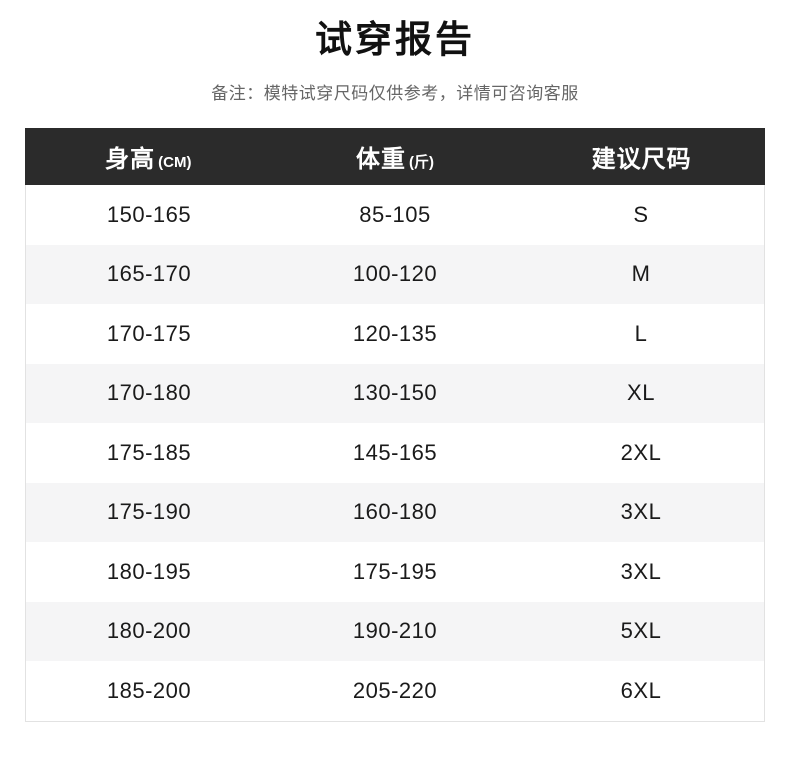 The width and height of the screenshot is (790, 761). I want to click on table-row: 150-165 85-105 S, so click(395, 215).